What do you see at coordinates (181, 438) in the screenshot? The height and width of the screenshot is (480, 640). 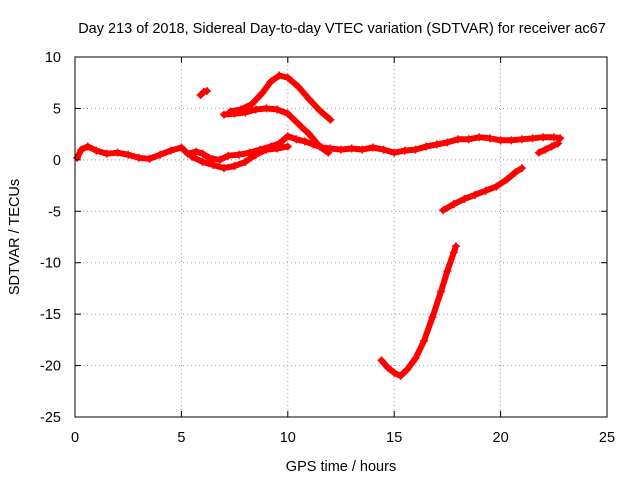 I see `x-tick-label: 5` at bounding box center [181, 438].